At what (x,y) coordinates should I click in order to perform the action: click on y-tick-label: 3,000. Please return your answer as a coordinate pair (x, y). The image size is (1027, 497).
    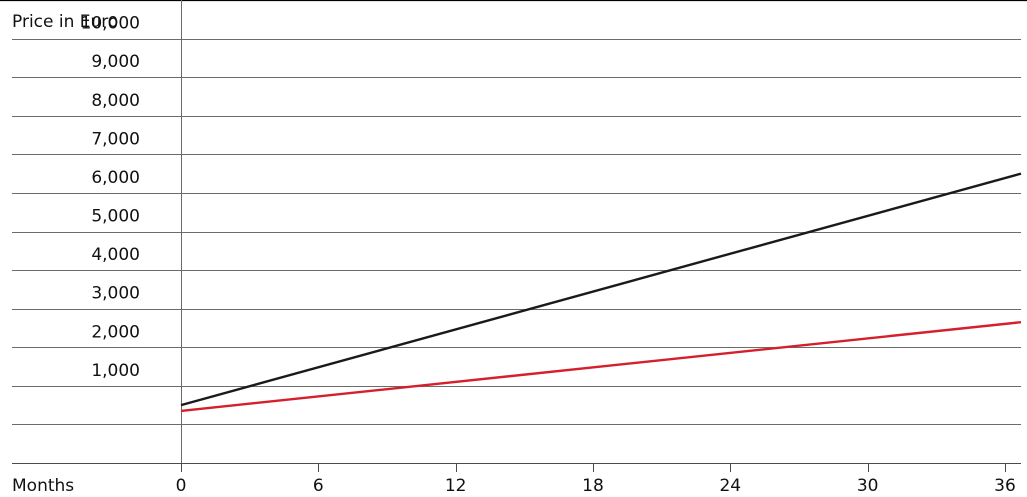
    Looking at the image, I should click on (115, 294).